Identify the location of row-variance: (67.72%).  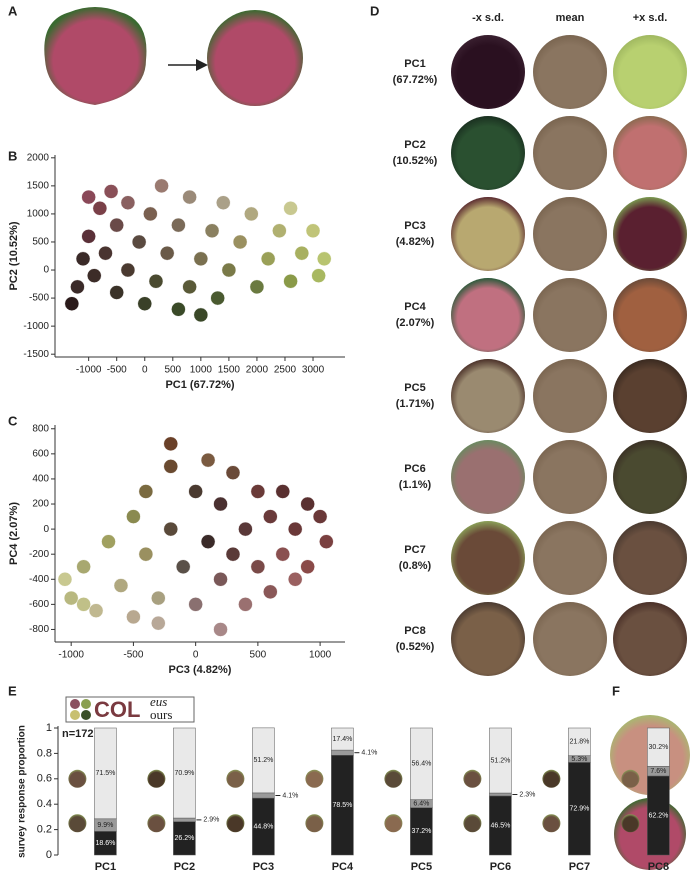
(415, 80).